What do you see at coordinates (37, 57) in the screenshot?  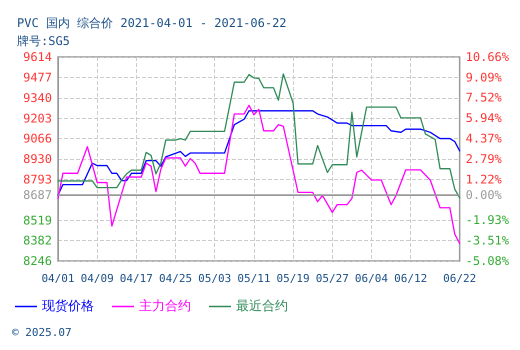 I see `y-tick-label: 9614` at bounding box center [37, 57].